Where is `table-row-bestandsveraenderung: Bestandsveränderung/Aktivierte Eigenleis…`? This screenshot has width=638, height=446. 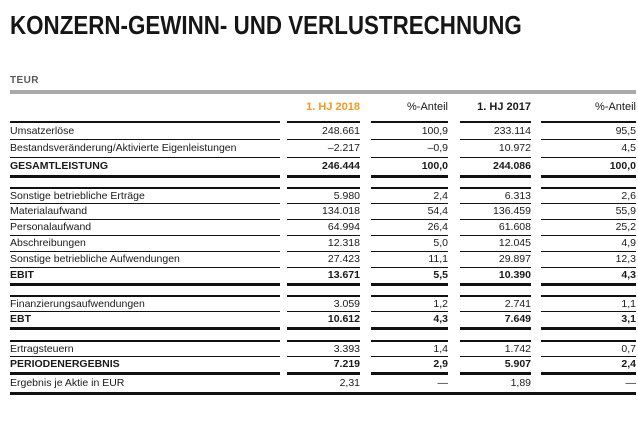
table-row-bestandsveraenderung: Bestandsveränderung/Aktivierte Eigenleis… is located at coordinates (323, 148).